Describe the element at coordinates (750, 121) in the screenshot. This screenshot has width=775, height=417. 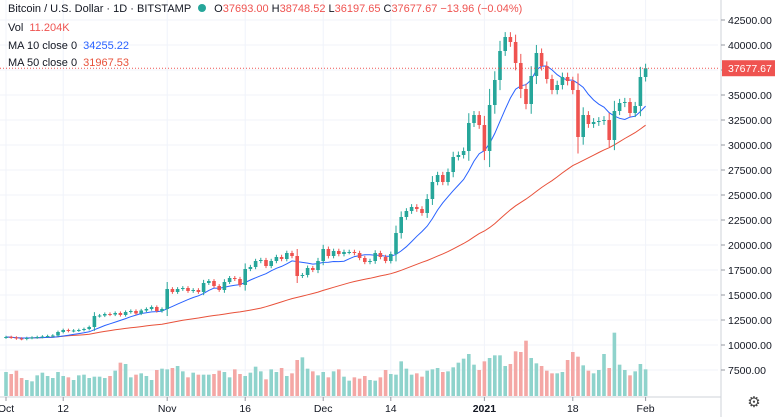
I see `price-tick-label: 32500.00` at that location.